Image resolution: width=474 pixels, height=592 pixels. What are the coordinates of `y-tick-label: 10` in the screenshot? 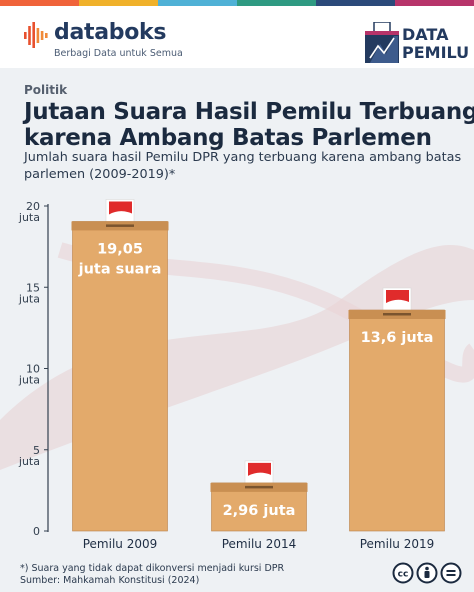 It's located at (33, 369).